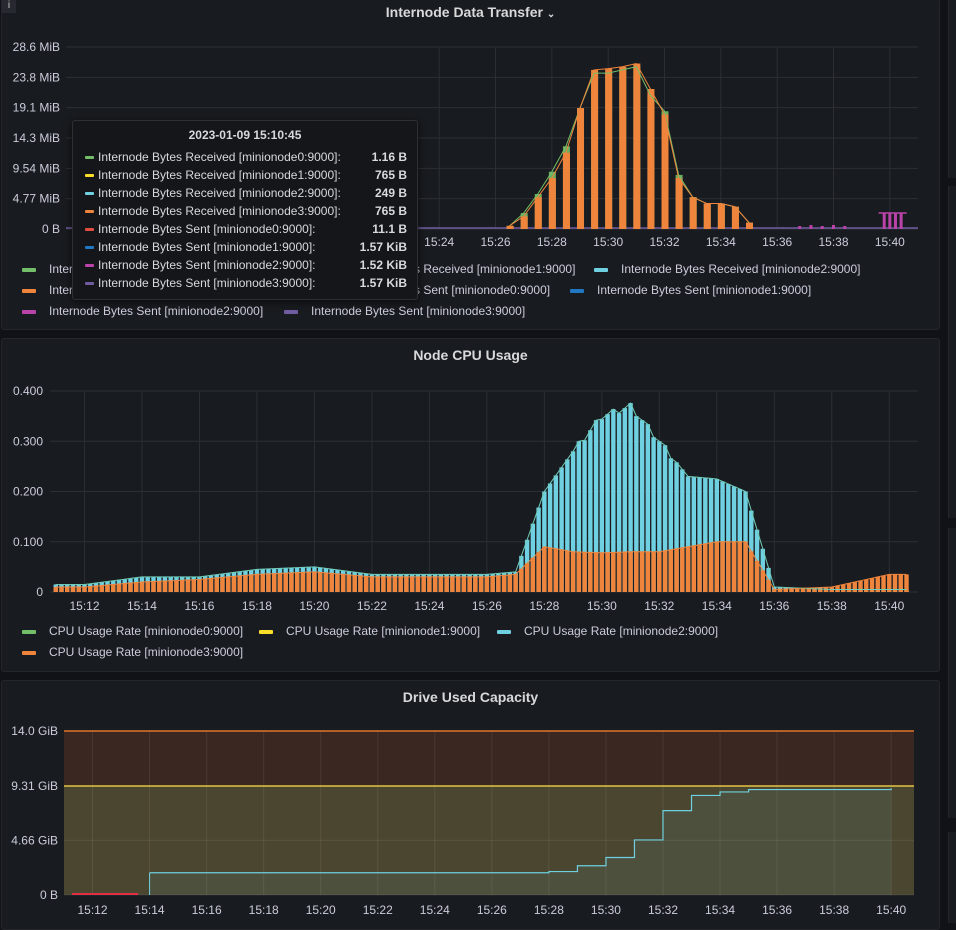  Describe the element at coordinates (132, 631) in the screenshot. I see `legend-item-cpu-n0: CPU Usage Rate [minionode0:9000]` at that location.